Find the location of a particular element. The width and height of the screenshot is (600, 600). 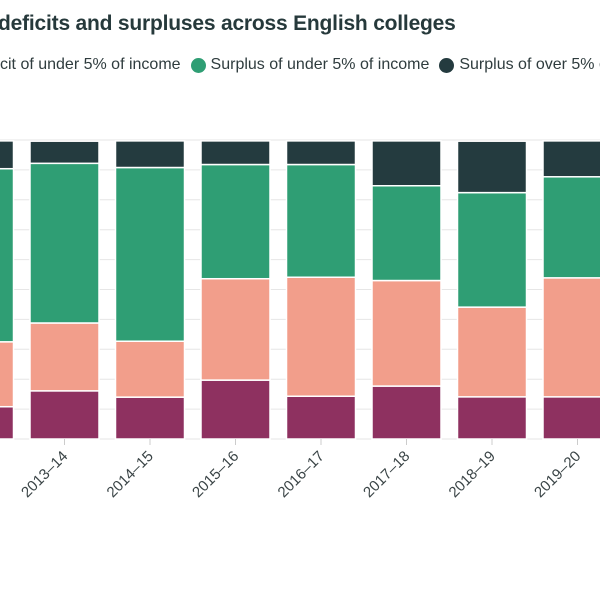

legend-item: cit of under 5% of income is located at coordinates (90, 65).